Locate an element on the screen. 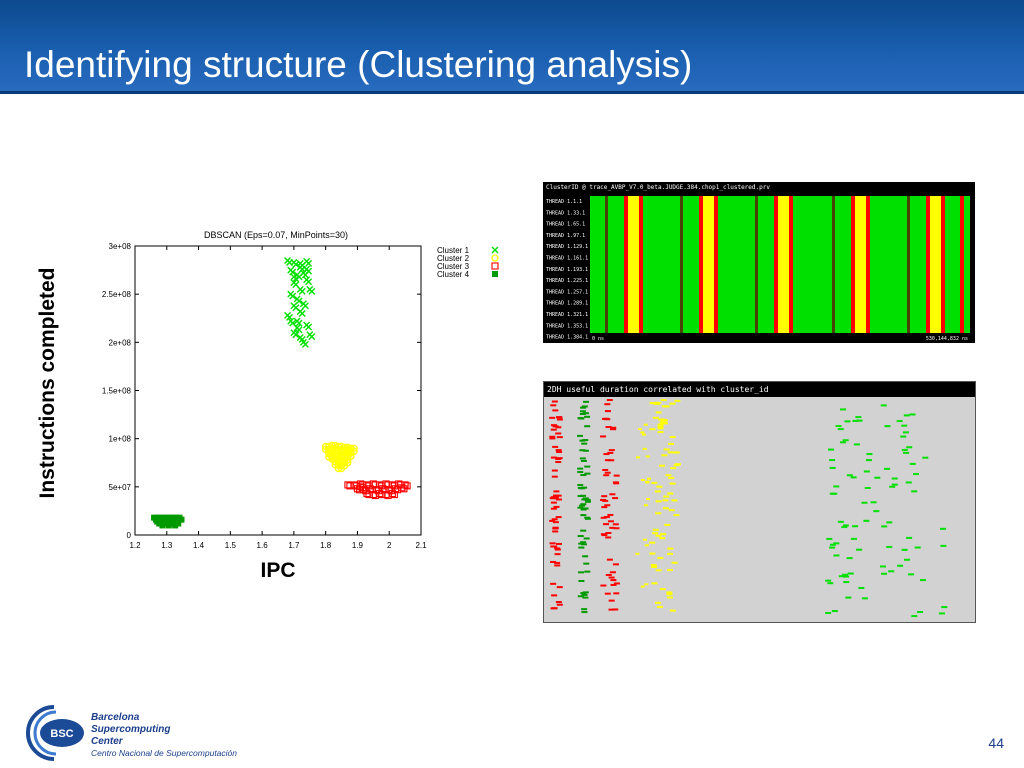 This screenshot has height=768, width=1024. thread-label: THREAD 1.1.1 is located at coordinates (564, 202).